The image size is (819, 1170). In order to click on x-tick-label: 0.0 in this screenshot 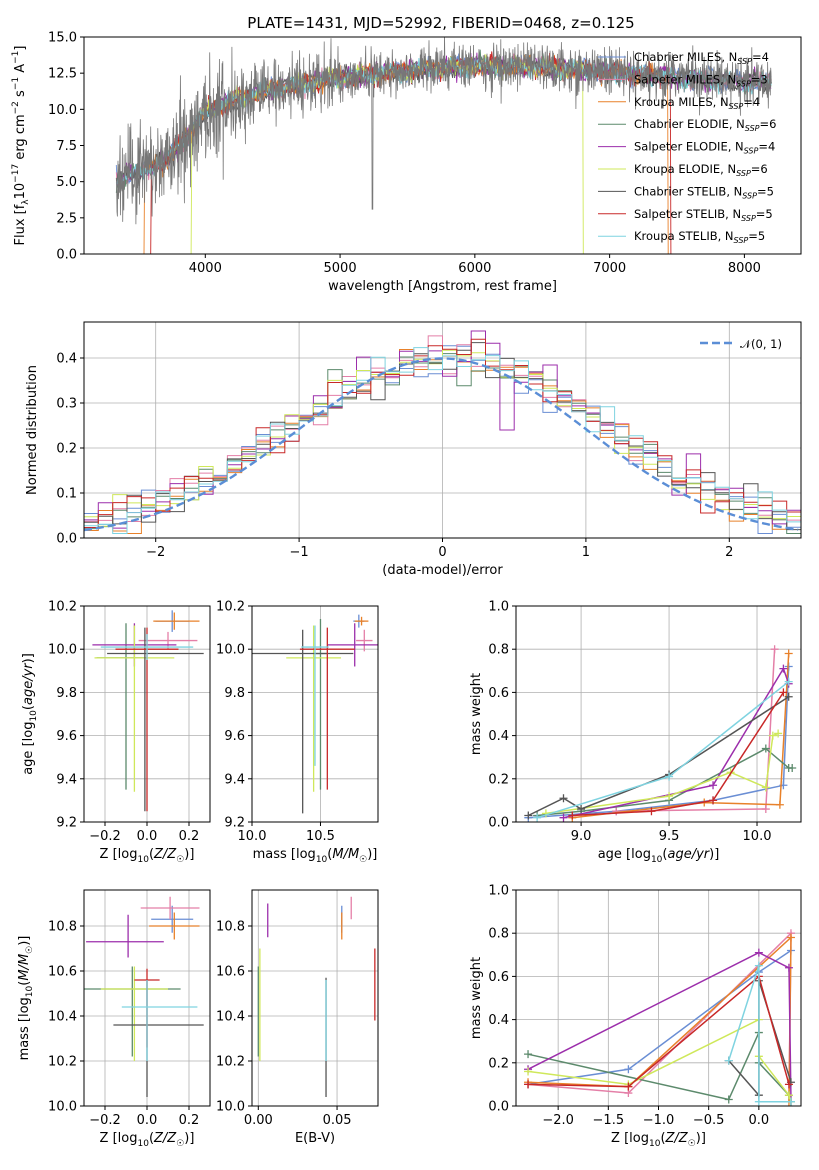, I will do `click(147, 1120)`.